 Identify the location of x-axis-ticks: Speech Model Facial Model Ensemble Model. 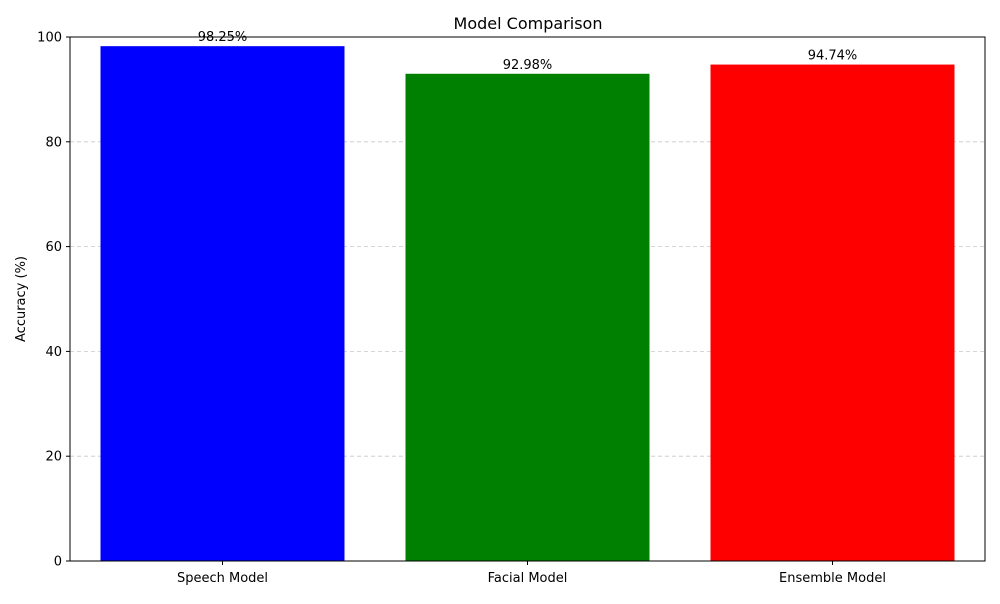
(531, 573).